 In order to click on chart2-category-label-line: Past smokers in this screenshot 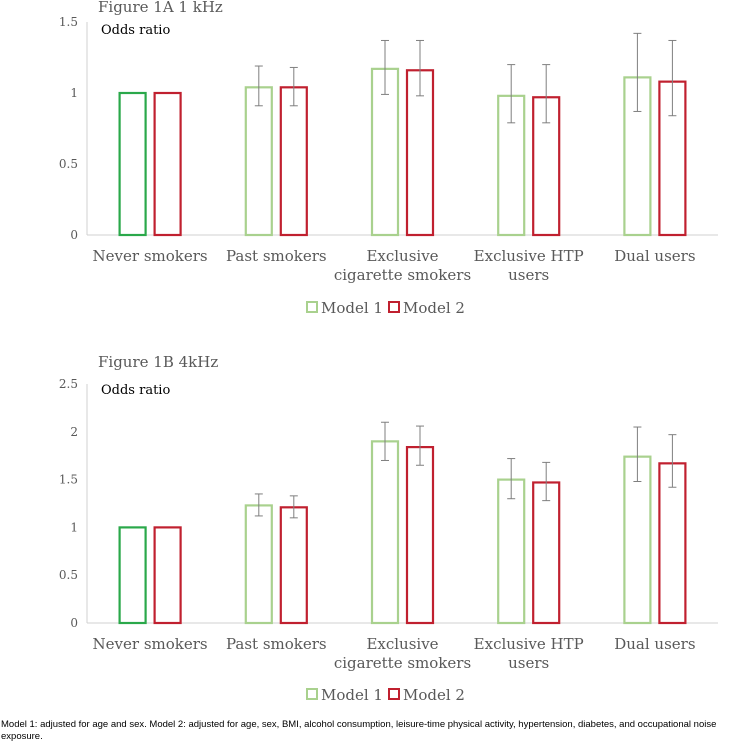, I will do `click(276, 644)`.